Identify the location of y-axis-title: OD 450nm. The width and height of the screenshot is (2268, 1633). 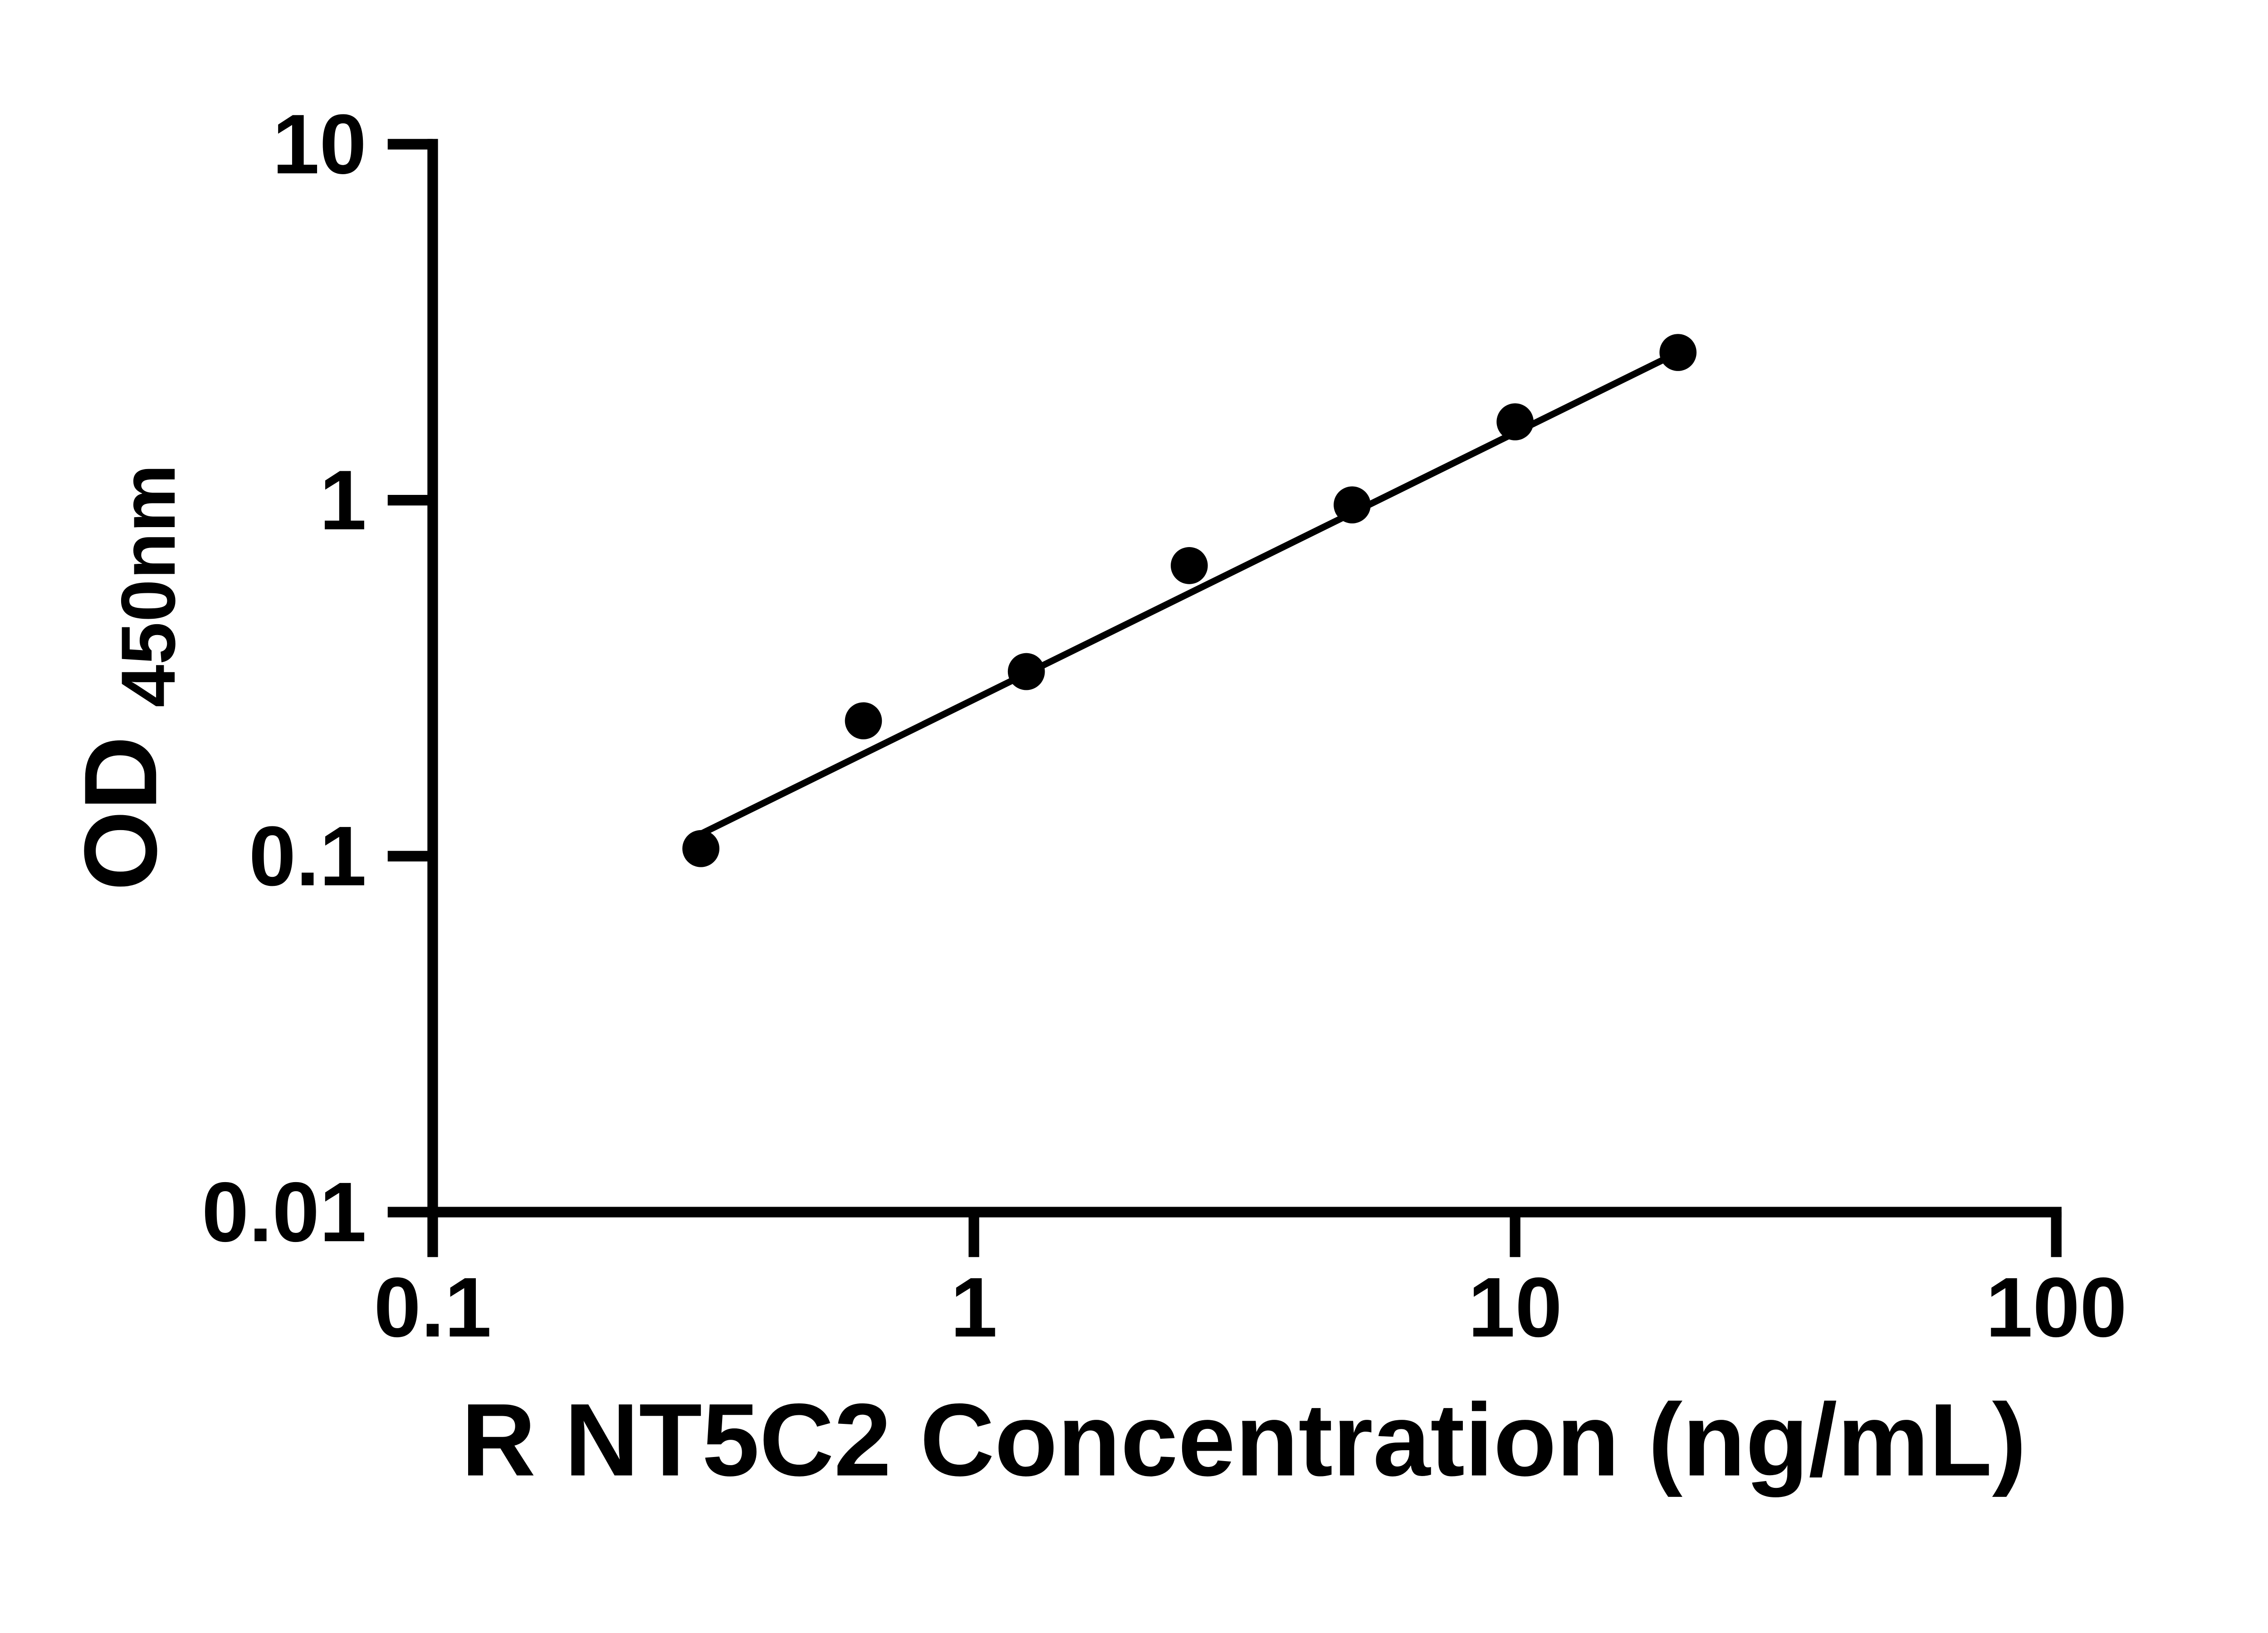
(127, 677).